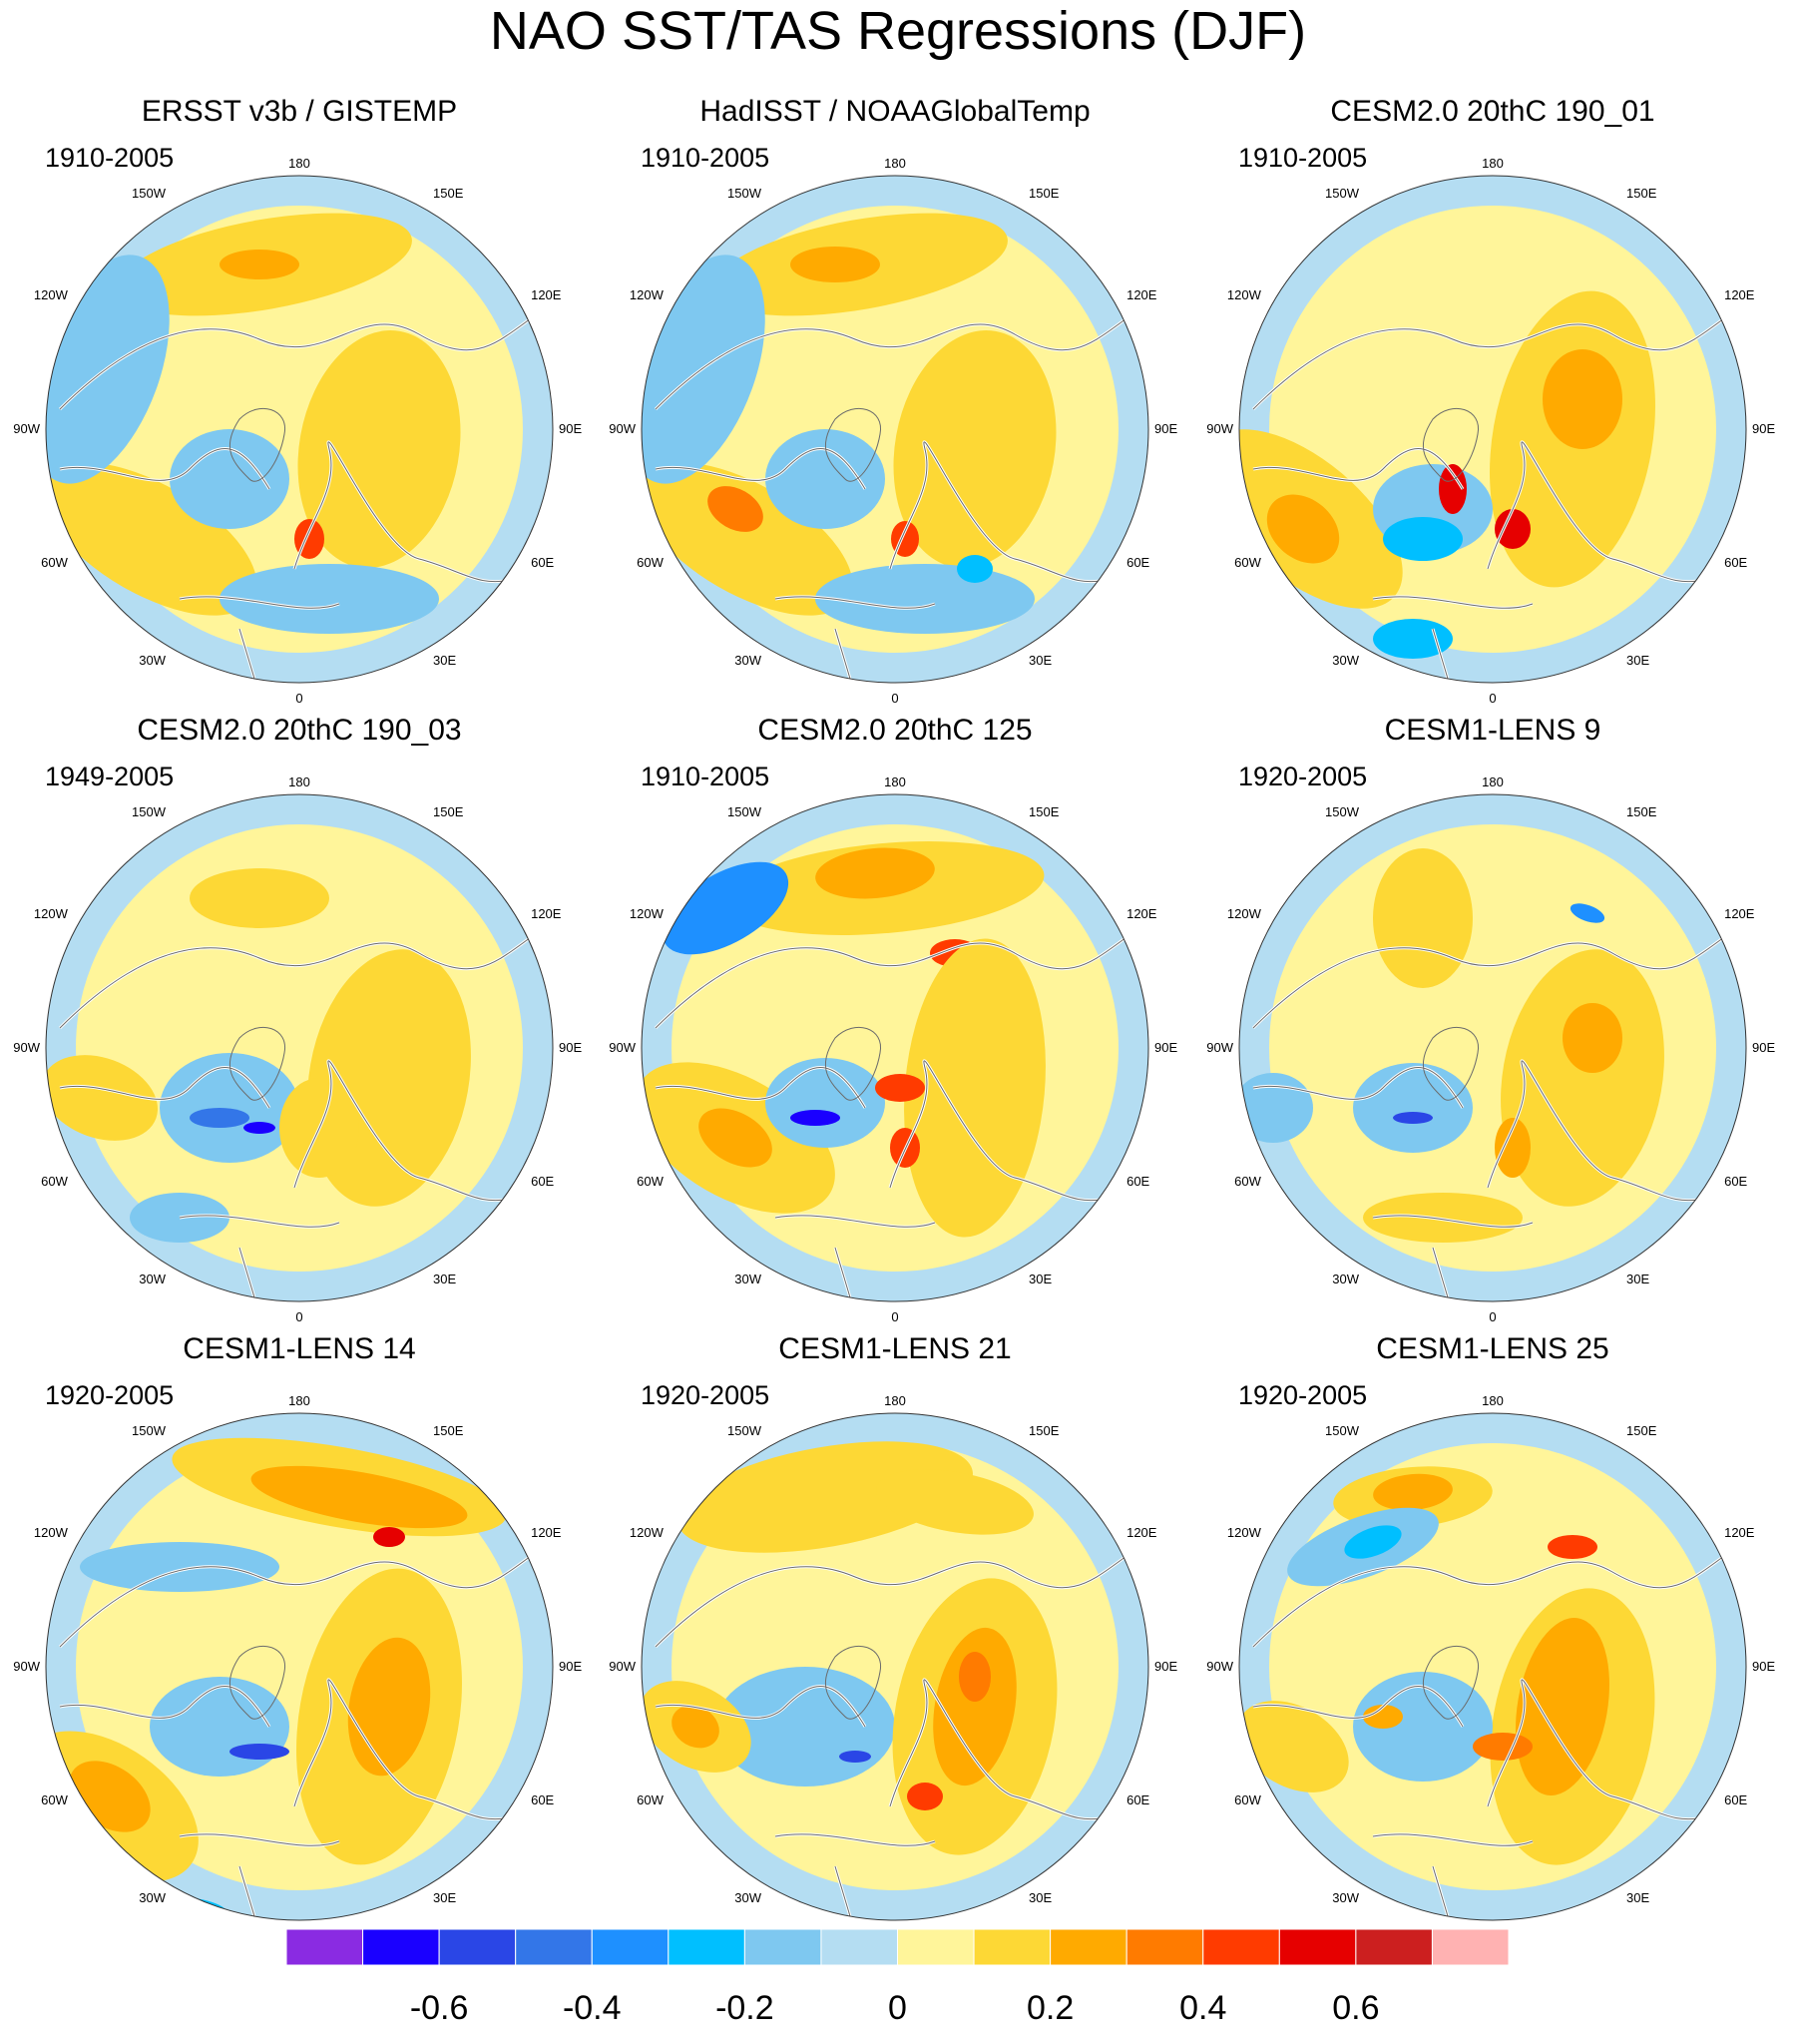 This screenshot has height=2044, width=1796. I want to click on panel-title: HadISST / NOAAGlobalTemp, so click(895, 111).